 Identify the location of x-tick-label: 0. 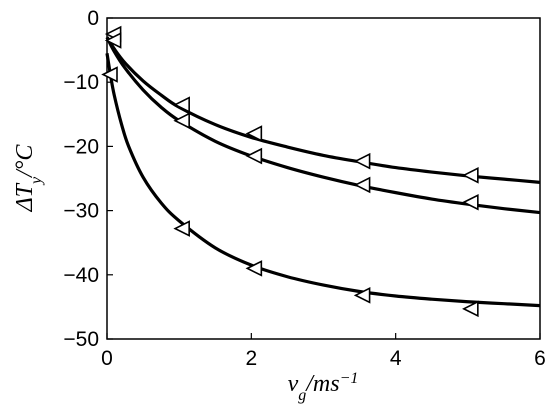
(107, 358).